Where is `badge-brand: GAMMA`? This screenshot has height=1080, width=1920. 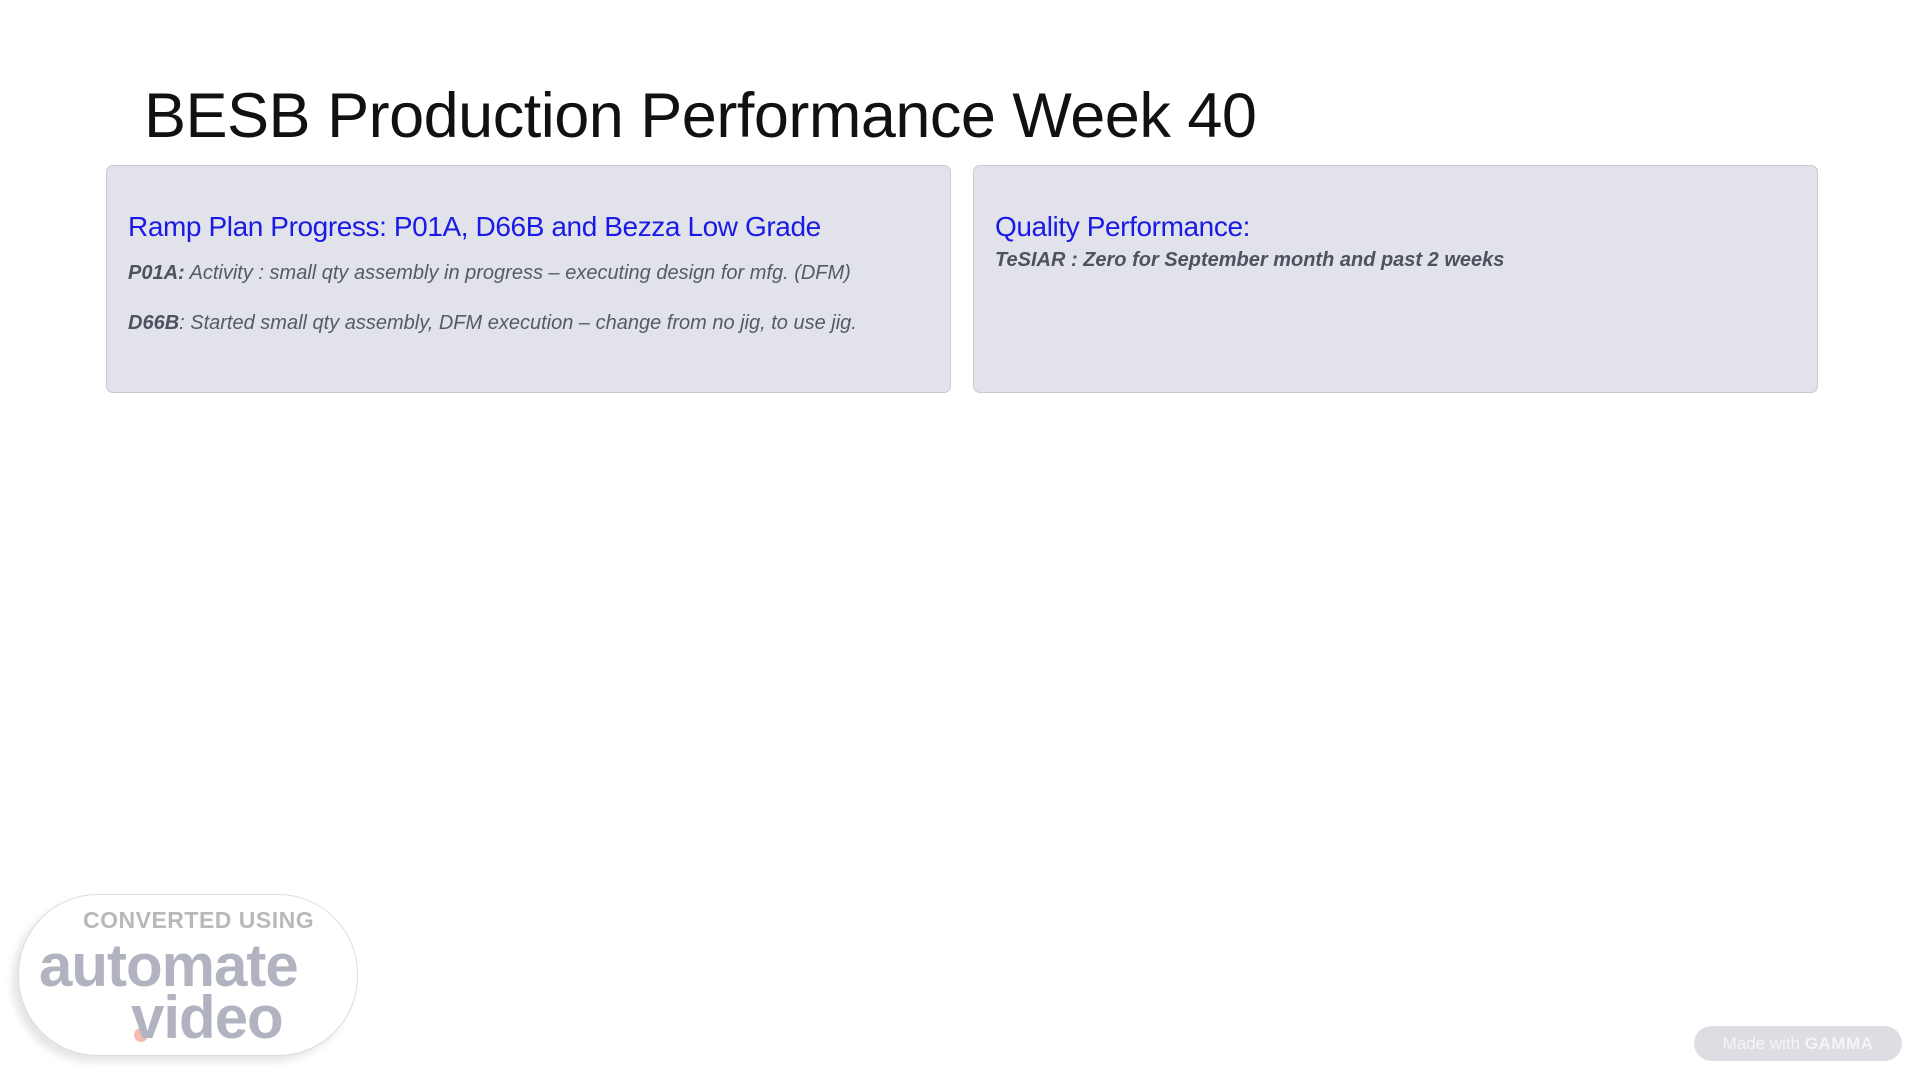 badge-brand: GAMMA is located at coordinates (1839, 1043).